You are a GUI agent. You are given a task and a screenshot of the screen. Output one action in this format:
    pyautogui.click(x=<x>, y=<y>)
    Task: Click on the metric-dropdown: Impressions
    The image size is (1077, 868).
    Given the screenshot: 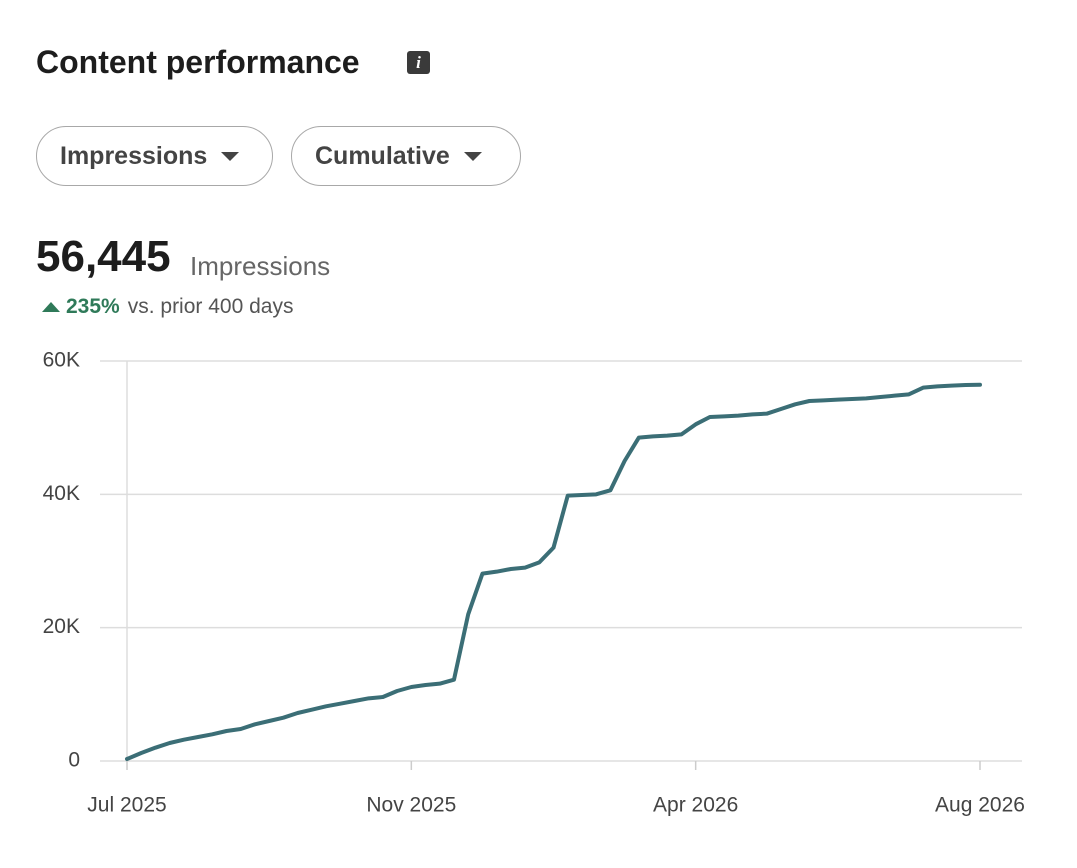 What is the action you would take?
    pyautogui.click(x=154, y=156)
    